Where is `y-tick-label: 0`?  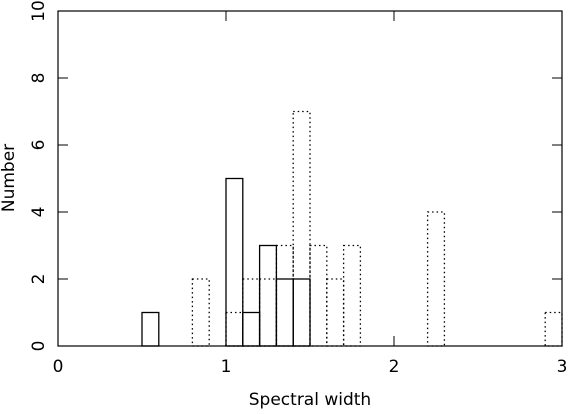
y-tick-label: 0 is located at coordinates (39, 346).